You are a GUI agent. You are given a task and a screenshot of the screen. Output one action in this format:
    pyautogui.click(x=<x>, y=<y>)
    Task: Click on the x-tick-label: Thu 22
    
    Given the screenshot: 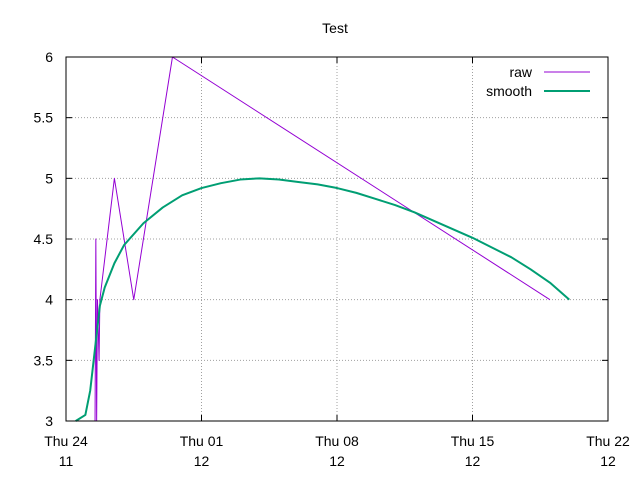 What is the action you would take?
    pyautogui.click(x=608, y=441)
    